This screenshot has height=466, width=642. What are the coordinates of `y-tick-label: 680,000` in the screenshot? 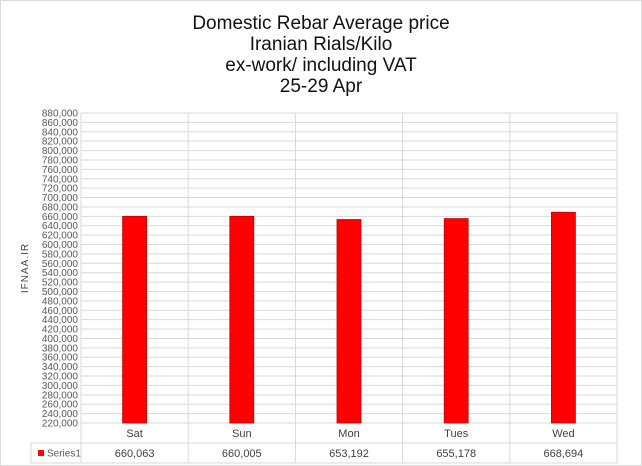 It's located at (60, 207).